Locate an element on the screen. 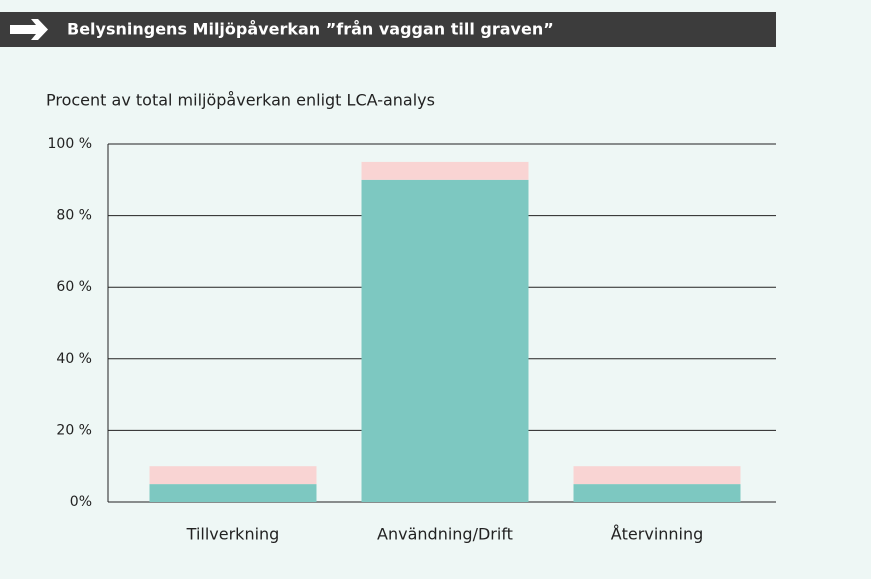 This screenshot has width=871, height=579. y-tick-label: 80 % is located at coordinates (74, 216).